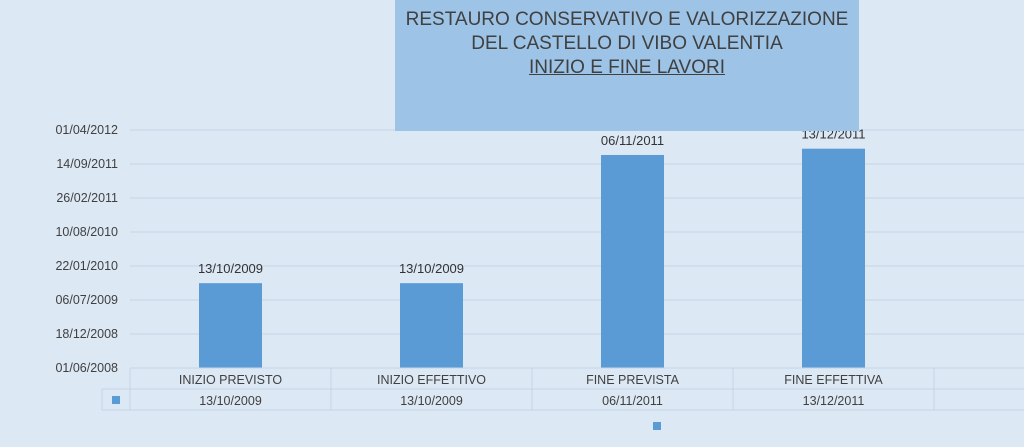 Image resolution: width=1024 pixels, height=447 pixels. Describe the element at coordinates (632, 140) in the screenshot. I see `data-label: 06/11/2011` at that location.